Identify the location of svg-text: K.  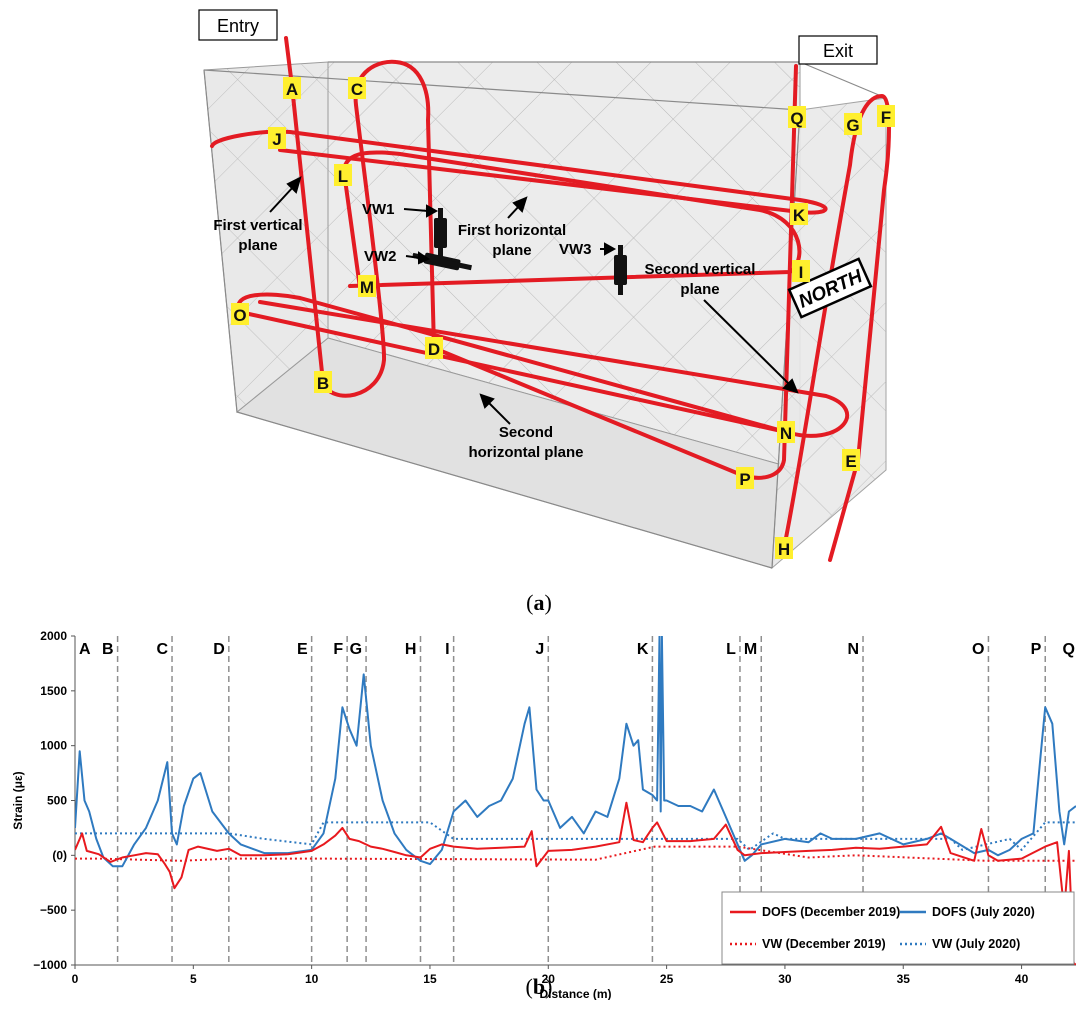
(799, 215).